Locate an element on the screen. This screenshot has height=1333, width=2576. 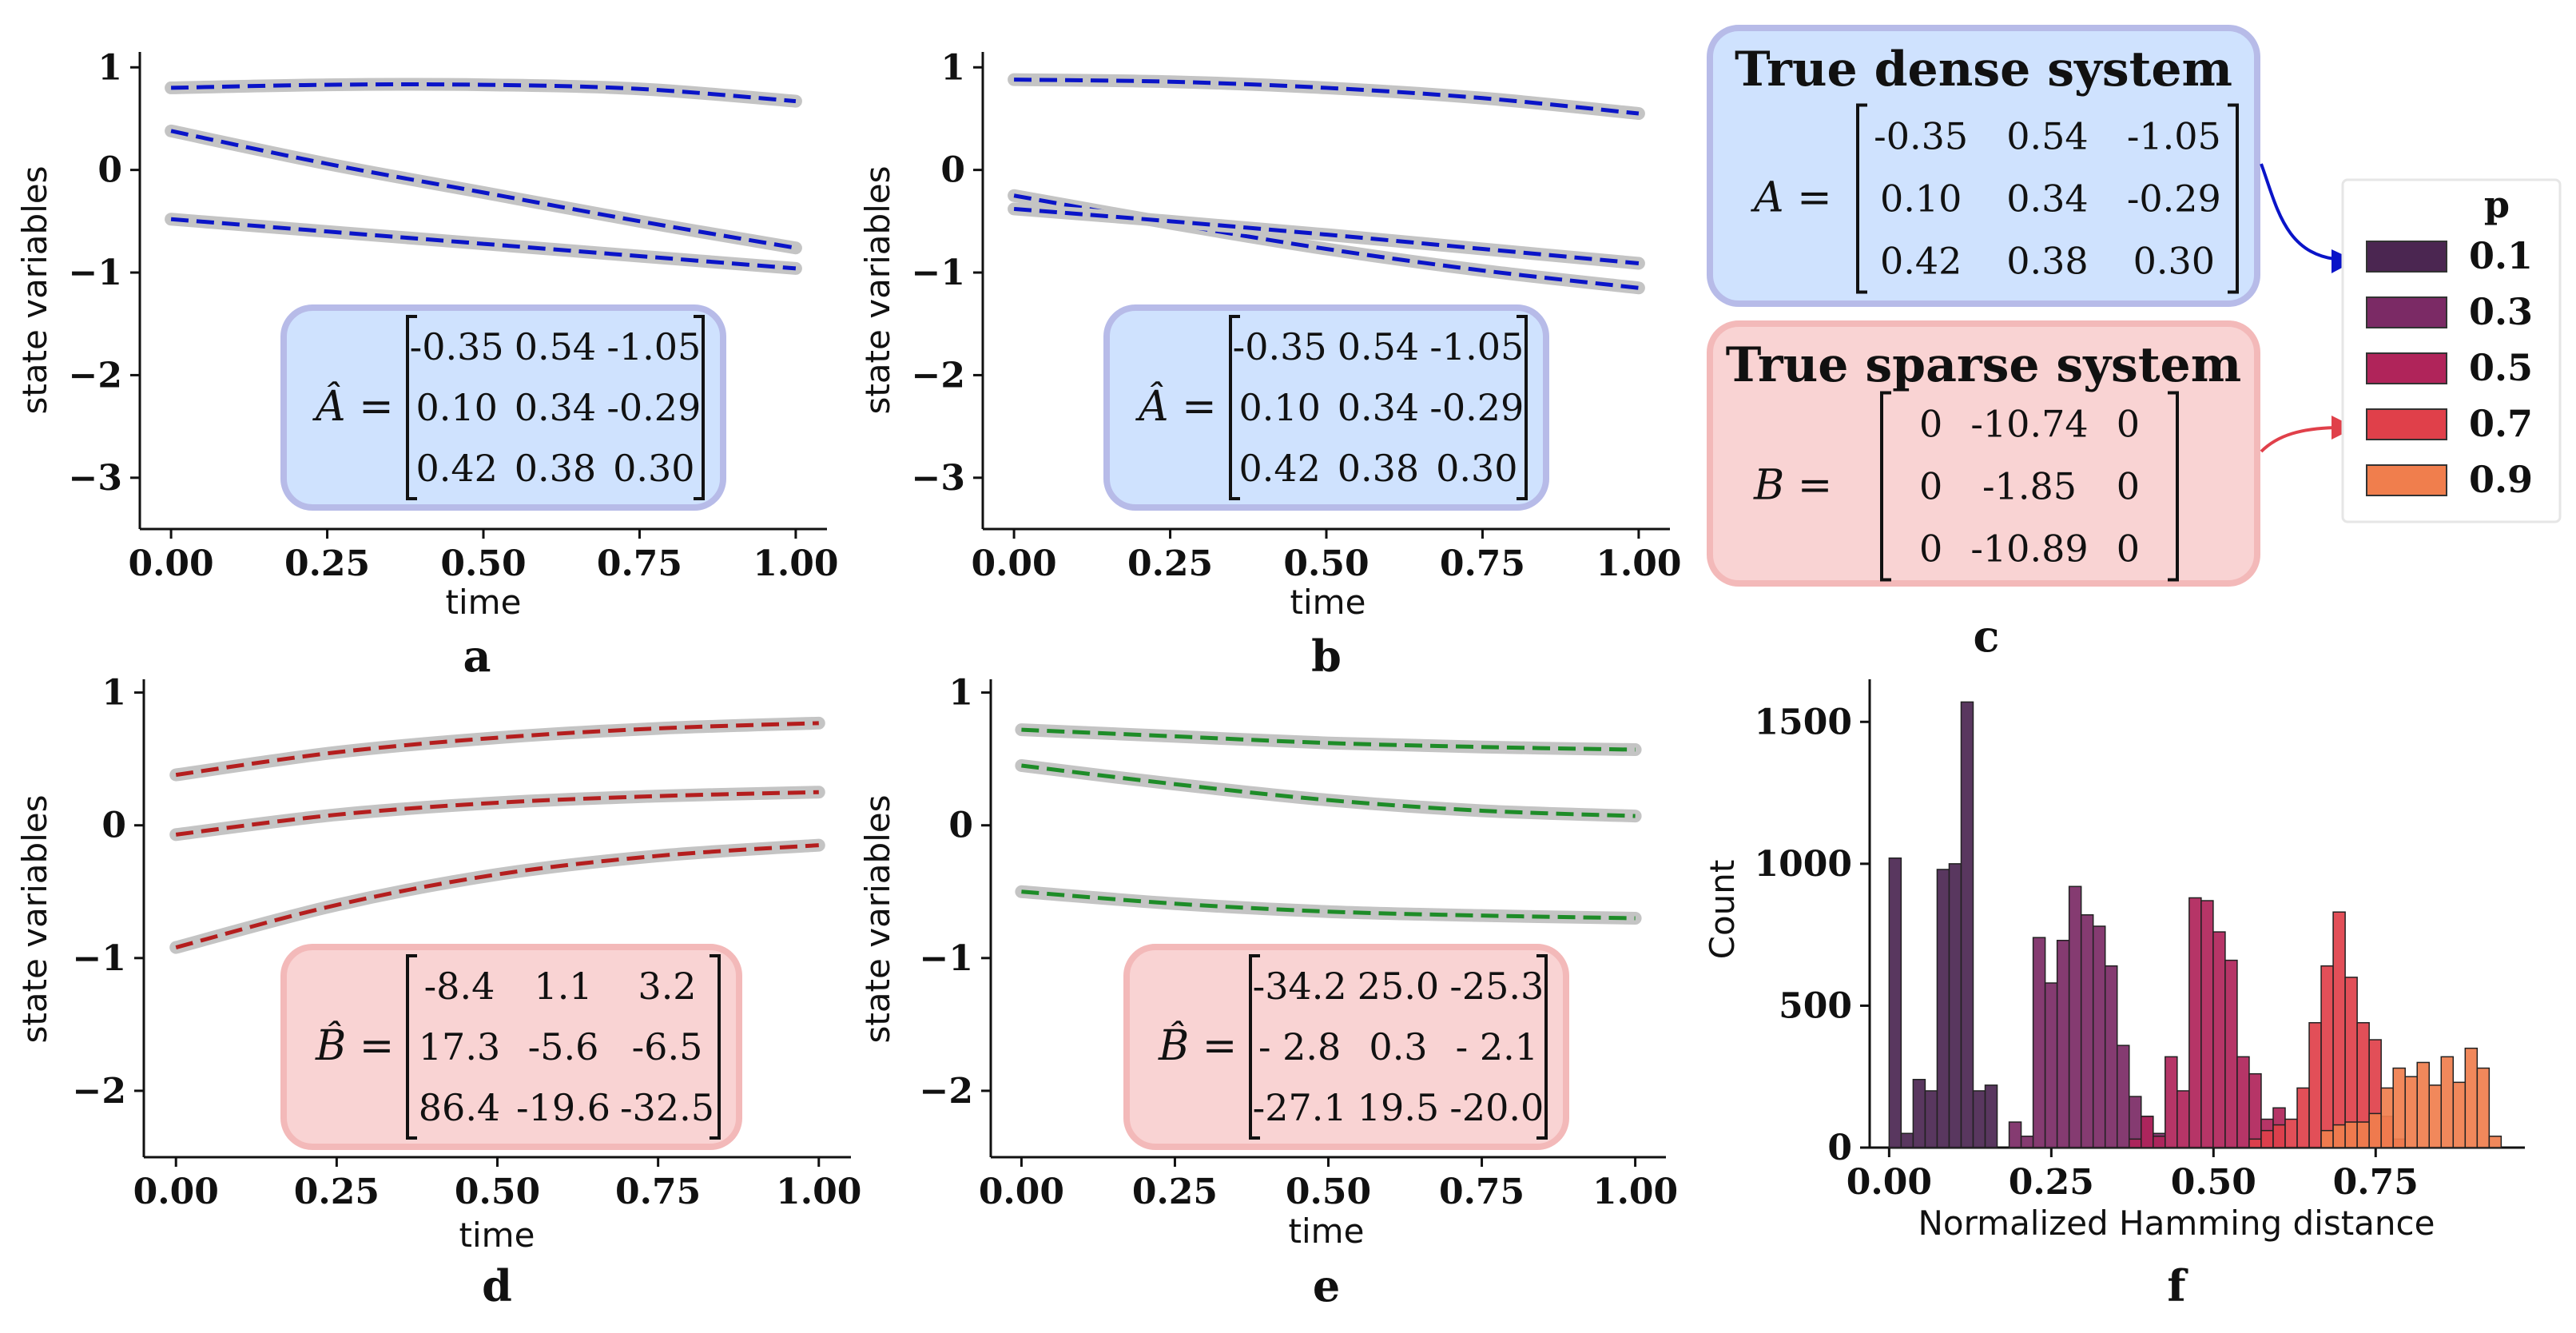
y-tick-label: −1 is located at coordinates (946, 958).